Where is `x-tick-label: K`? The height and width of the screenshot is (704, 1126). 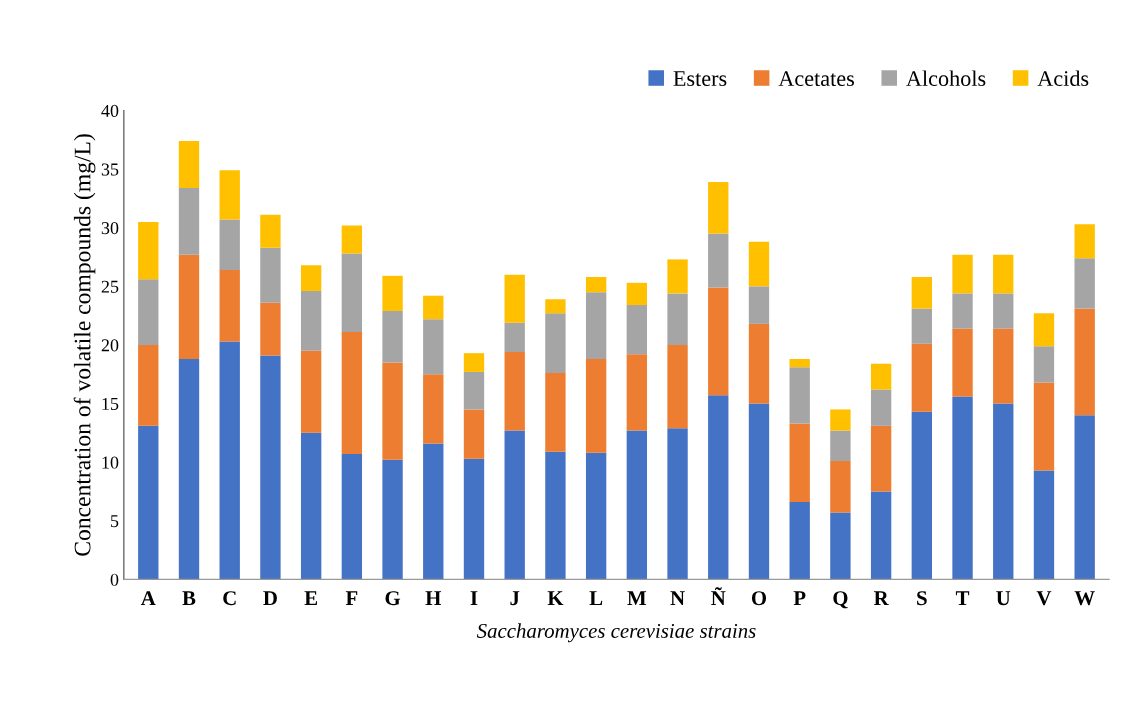
x-tick-label: K is located at coordinates (555, 598).